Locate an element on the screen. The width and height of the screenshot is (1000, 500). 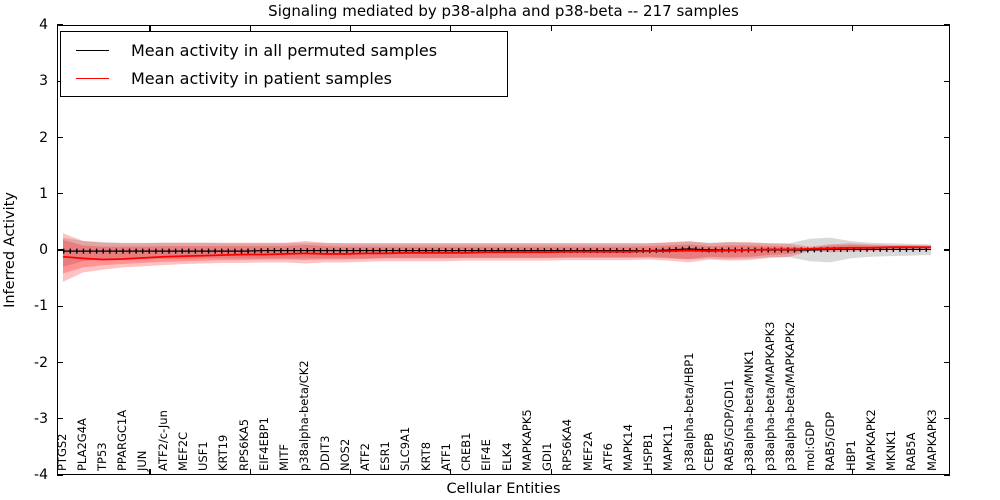
x-category-label: EIF4EBP1 is located at coordinates (263, 444).